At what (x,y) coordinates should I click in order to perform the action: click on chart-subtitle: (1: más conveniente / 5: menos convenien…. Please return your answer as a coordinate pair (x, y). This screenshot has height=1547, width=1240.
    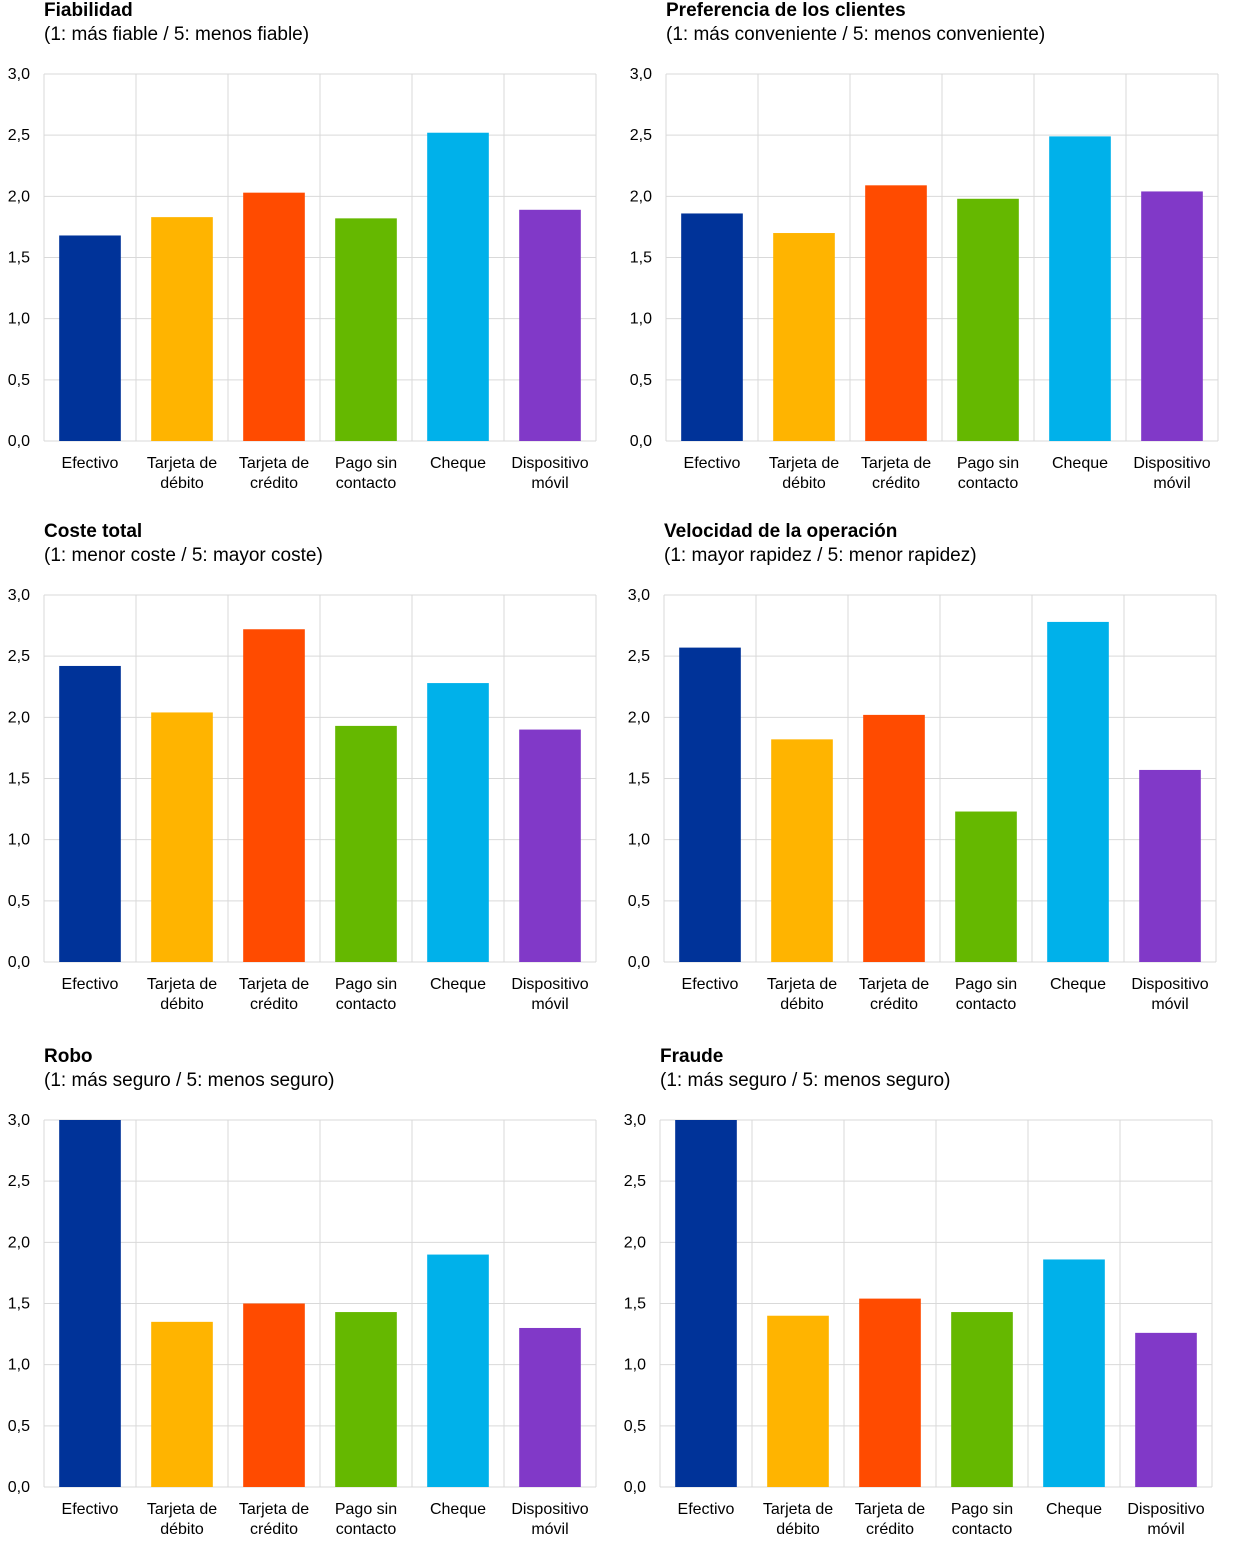
    Looking at the image, I should click on (856, 34).